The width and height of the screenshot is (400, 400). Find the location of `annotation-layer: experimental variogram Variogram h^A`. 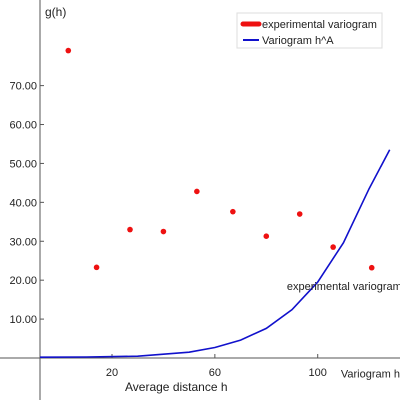

annotation-layer: experimental variogram Variogram h^A is located at coordinates (343, 331).